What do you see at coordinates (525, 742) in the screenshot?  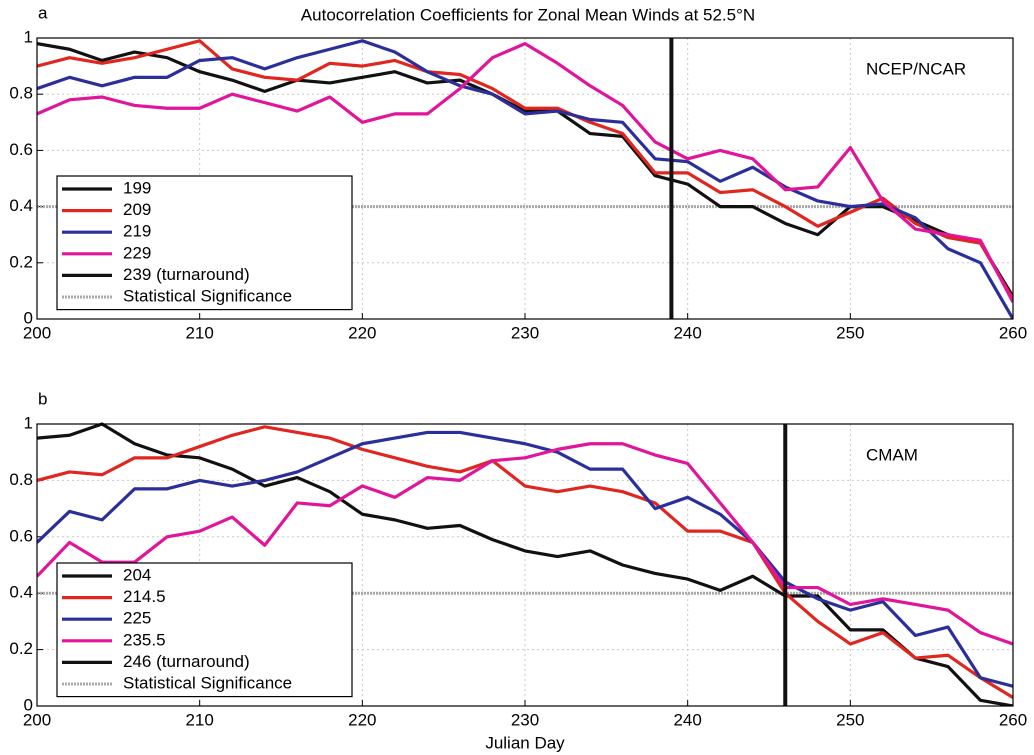 I see `x-axis-label: Julian Day` at bounding box center [525, 742].